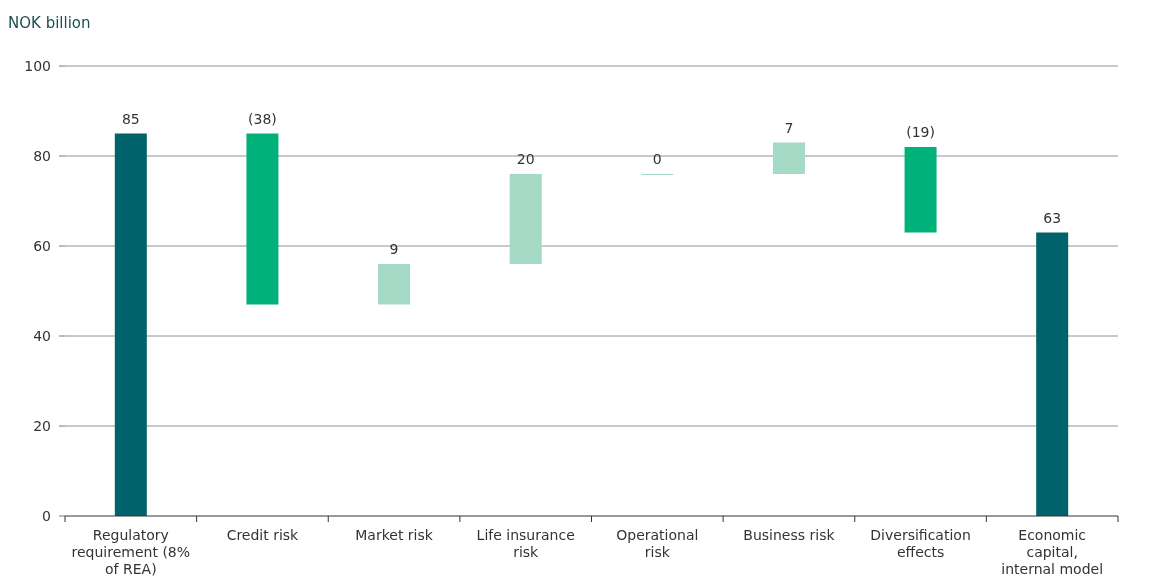  Describe the element at coordinates (42, 335) in the screenshot. I see `y-tick-label: 40` at that location.